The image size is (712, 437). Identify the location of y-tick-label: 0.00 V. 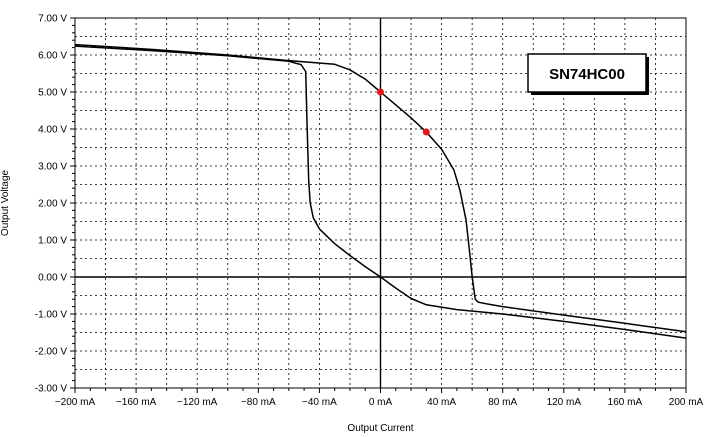
(52, 278).